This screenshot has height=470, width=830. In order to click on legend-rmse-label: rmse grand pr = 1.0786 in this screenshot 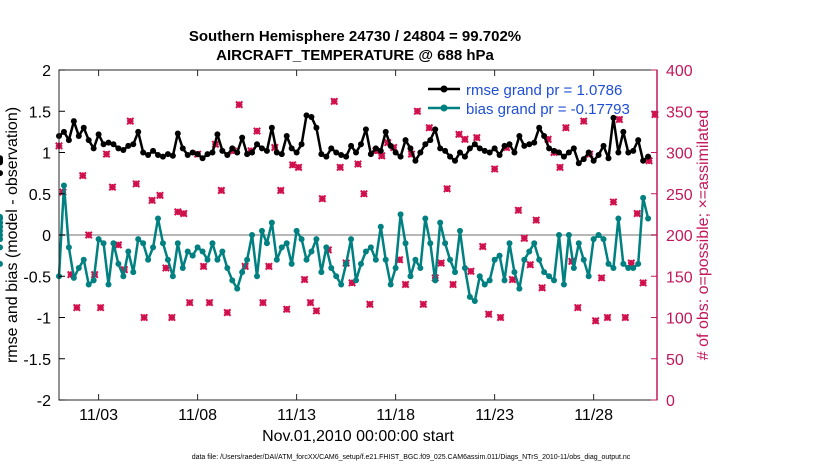, I will do `click(544, 90)`.